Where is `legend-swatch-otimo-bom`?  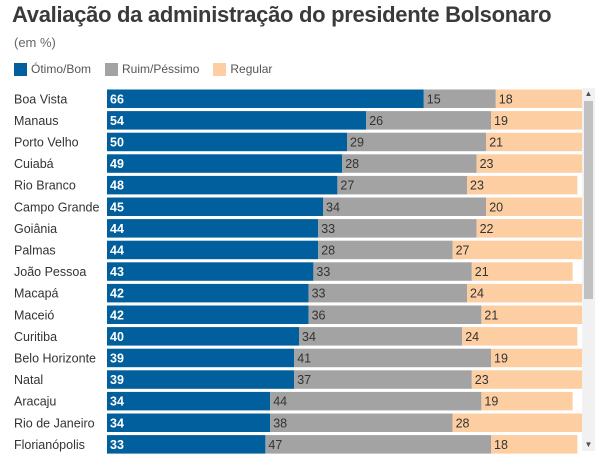
legend-swatch-otimo-bom is located at coordinates (20, 69).